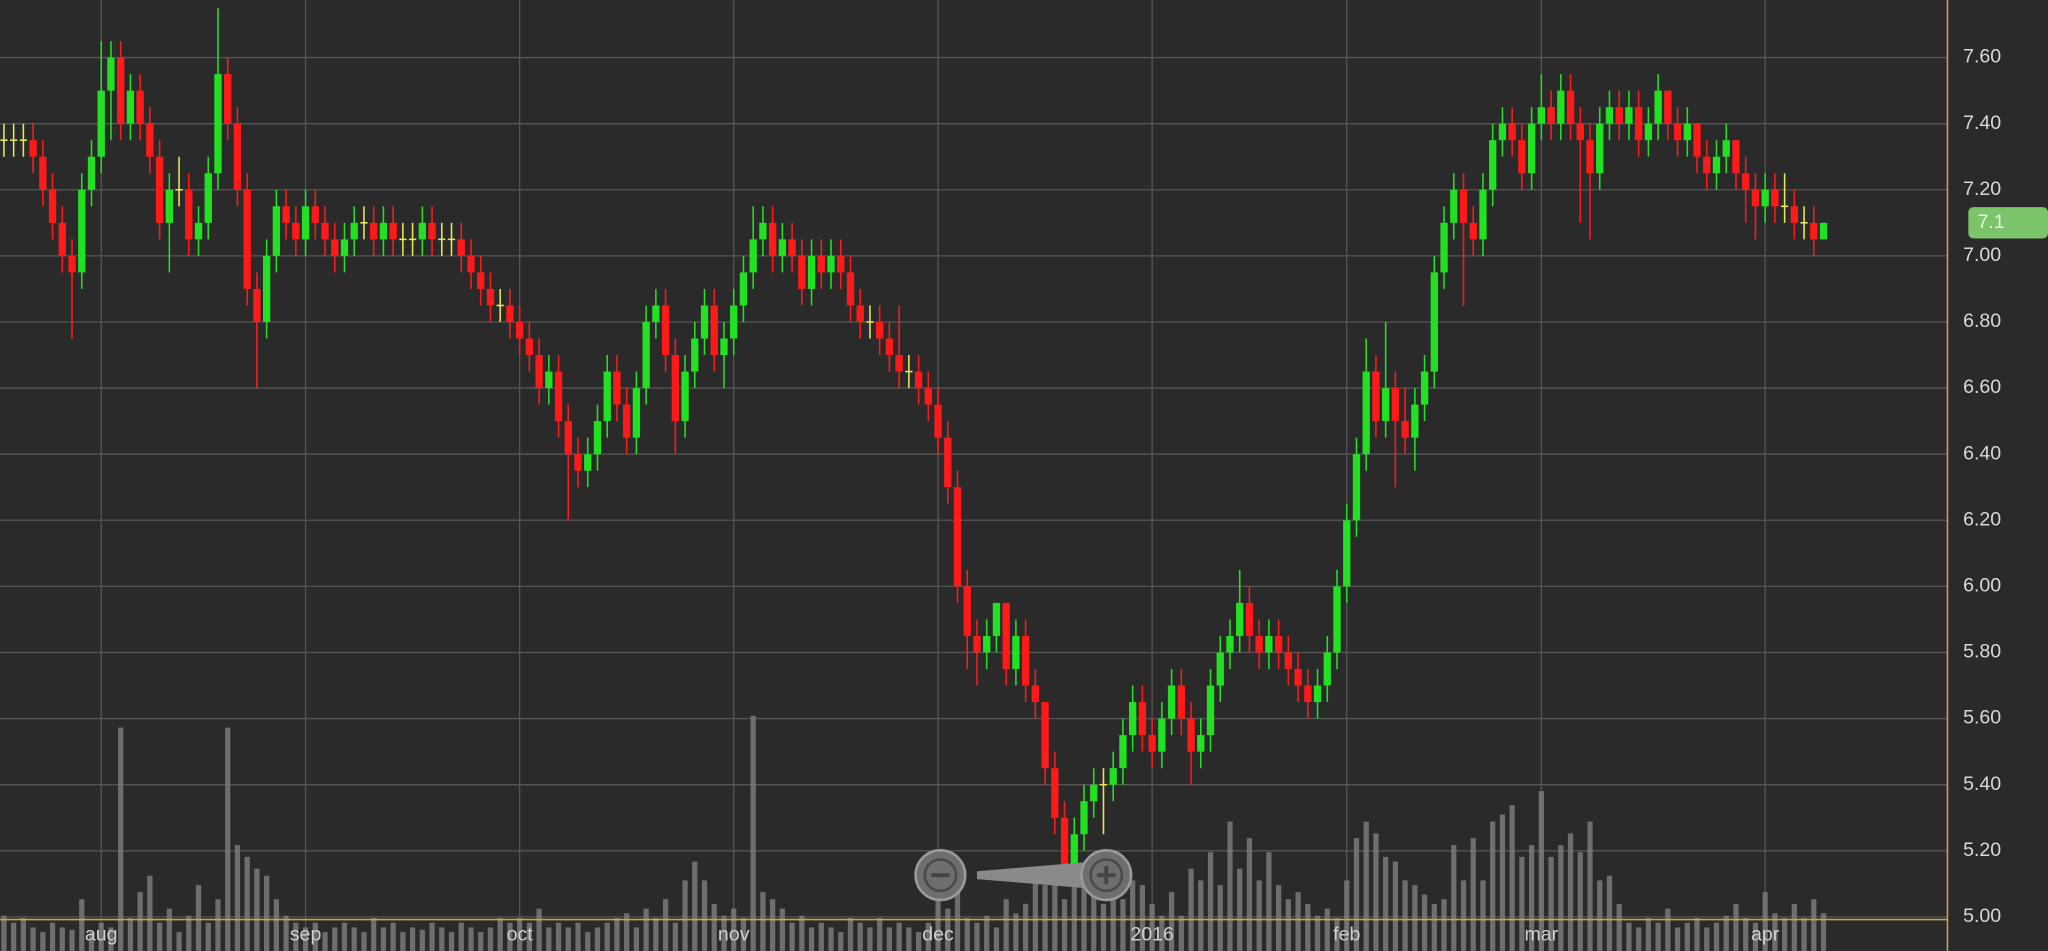  I want to click on x-tick-label: 2016, so click(1152, 934).